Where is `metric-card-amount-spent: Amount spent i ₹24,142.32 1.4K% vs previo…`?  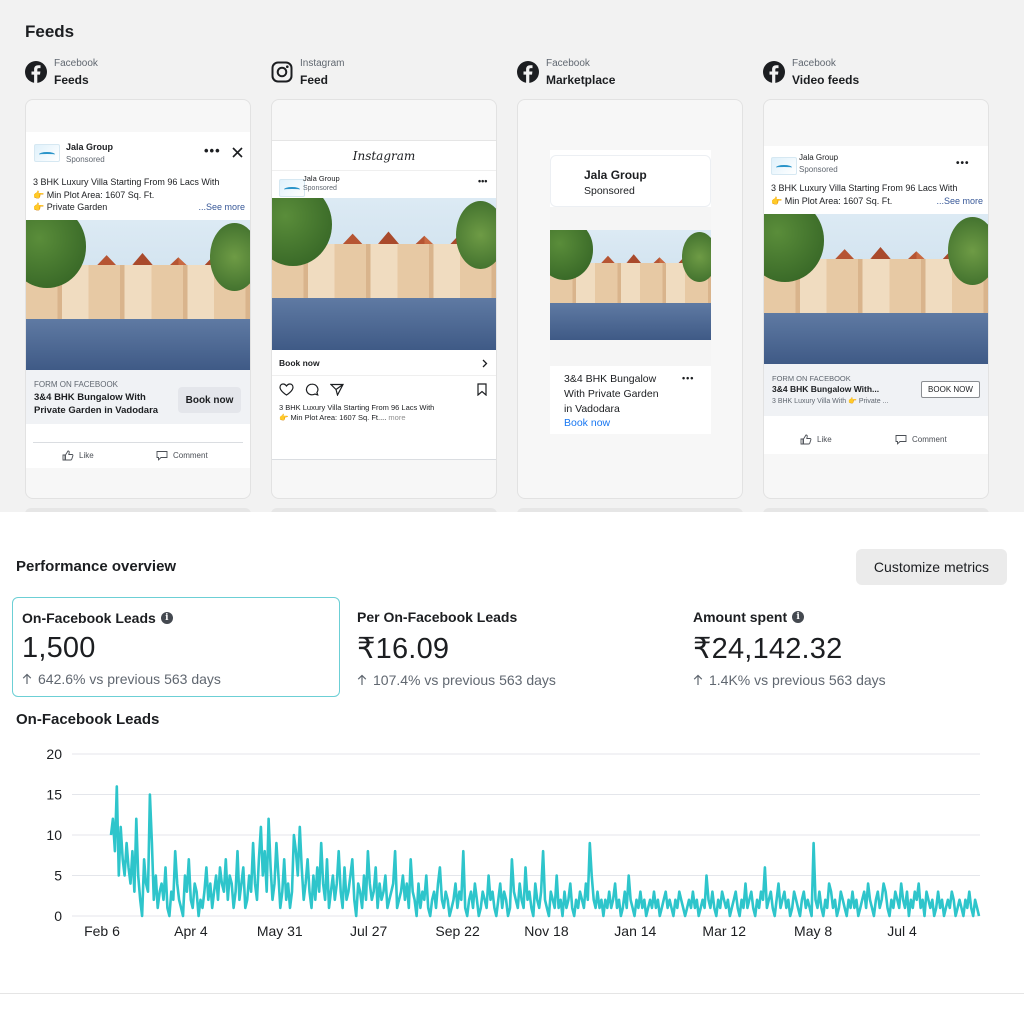
metric-card-amount-spent: Amount spent i ₹24,142.32 1.4K% vs previo… is located at coordinates (848, 647).